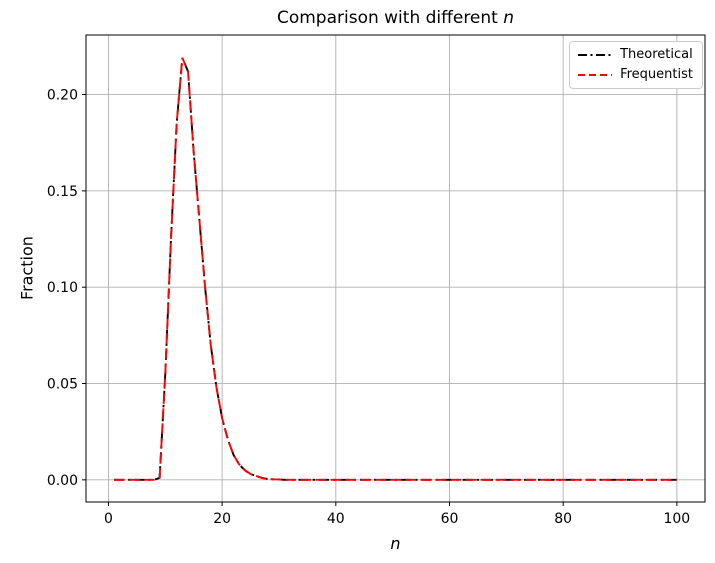  I want to click on y-tick-label: 0.20, so click(62, 96).